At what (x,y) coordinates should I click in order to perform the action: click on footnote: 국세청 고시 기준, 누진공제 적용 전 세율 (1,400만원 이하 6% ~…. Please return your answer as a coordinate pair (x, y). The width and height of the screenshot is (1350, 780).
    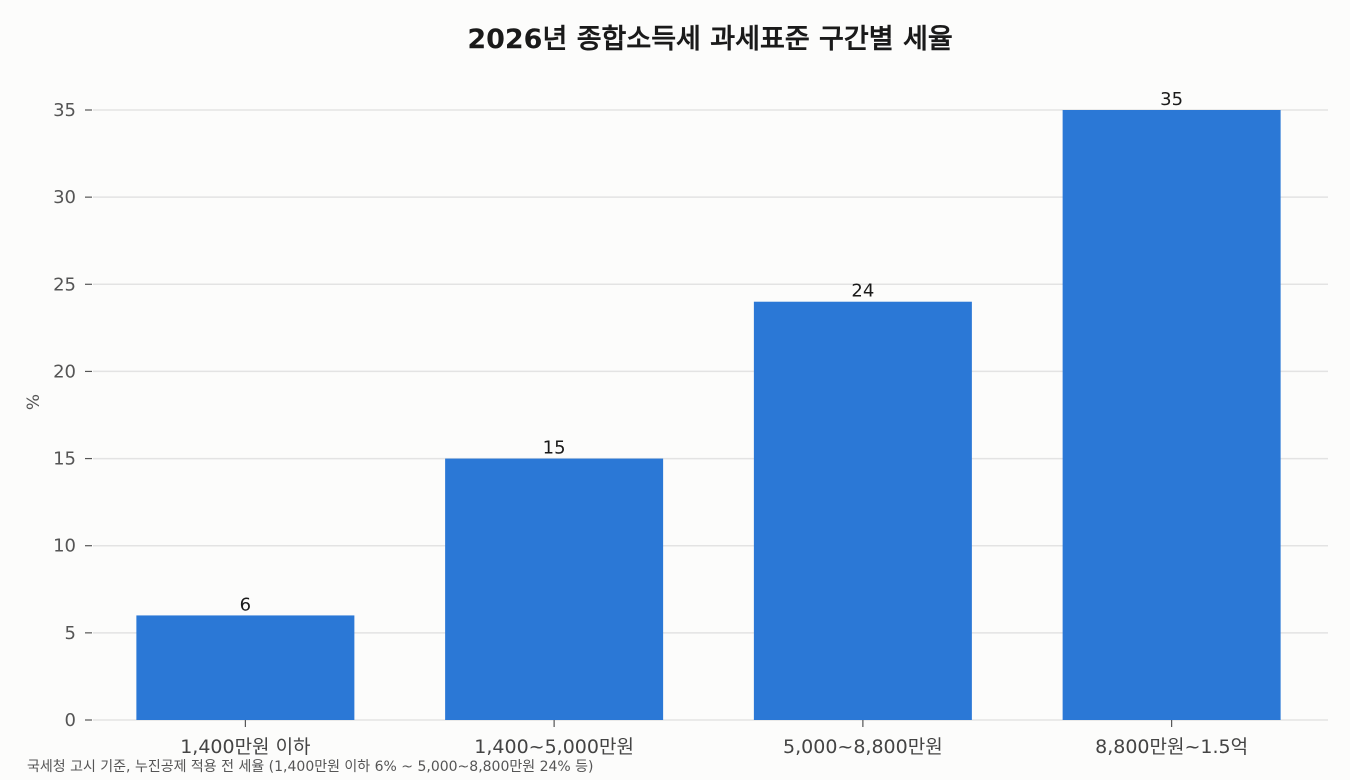
    Looking at the image, I should click on (310, 767).